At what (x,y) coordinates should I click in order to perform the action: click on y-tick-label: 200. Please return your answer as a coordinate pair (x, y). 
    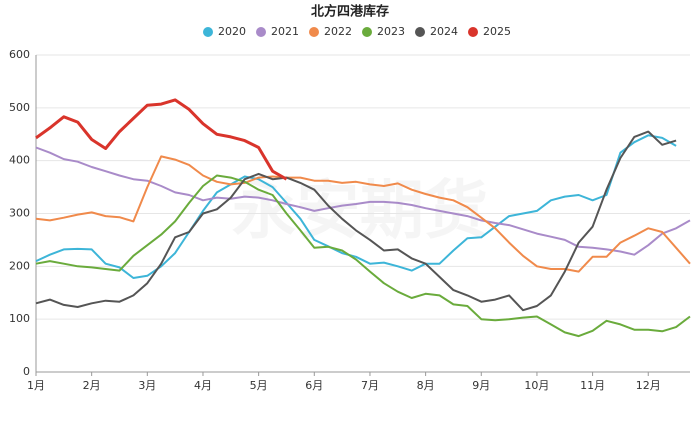
    Looking at the image, I should click on (19, 265).